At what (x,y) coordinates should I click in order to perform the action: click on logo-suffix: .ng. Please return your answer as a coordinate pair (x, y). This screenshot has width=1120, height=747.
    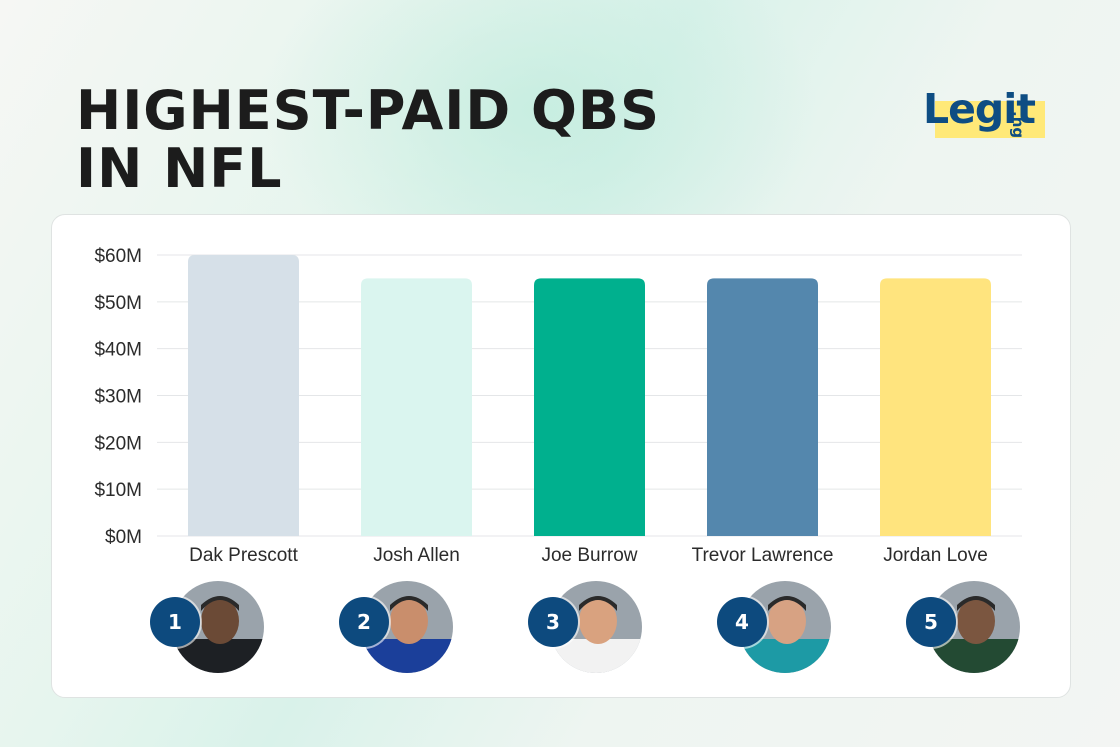
    Looking at the image, I should click on (1018, 125).